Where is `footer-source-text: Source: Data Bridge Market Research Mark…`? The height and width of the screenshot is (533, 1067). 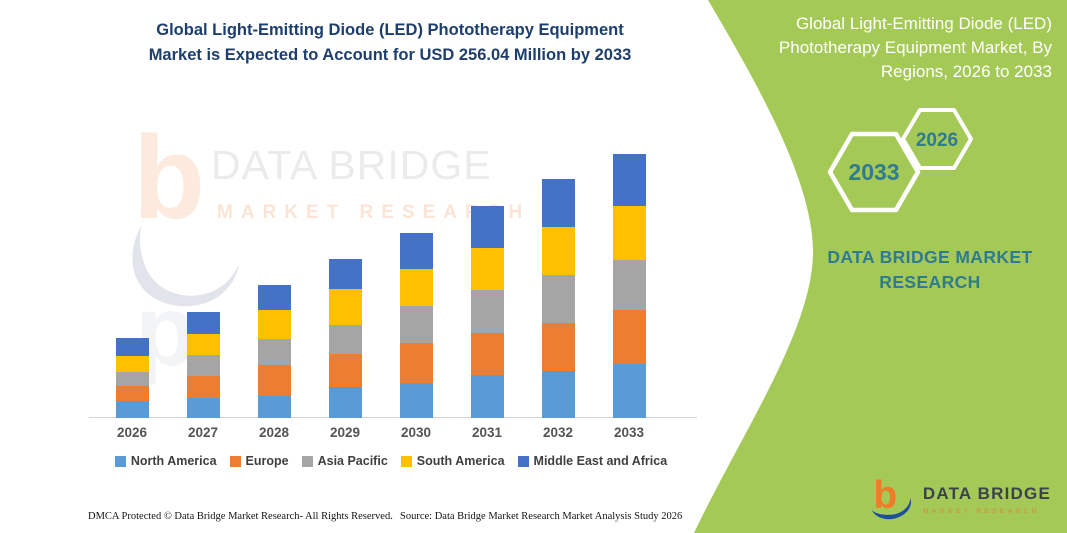 footer-source-text: Source: Data Bridge Market Research Mark… is located at coordinates (541, 516).